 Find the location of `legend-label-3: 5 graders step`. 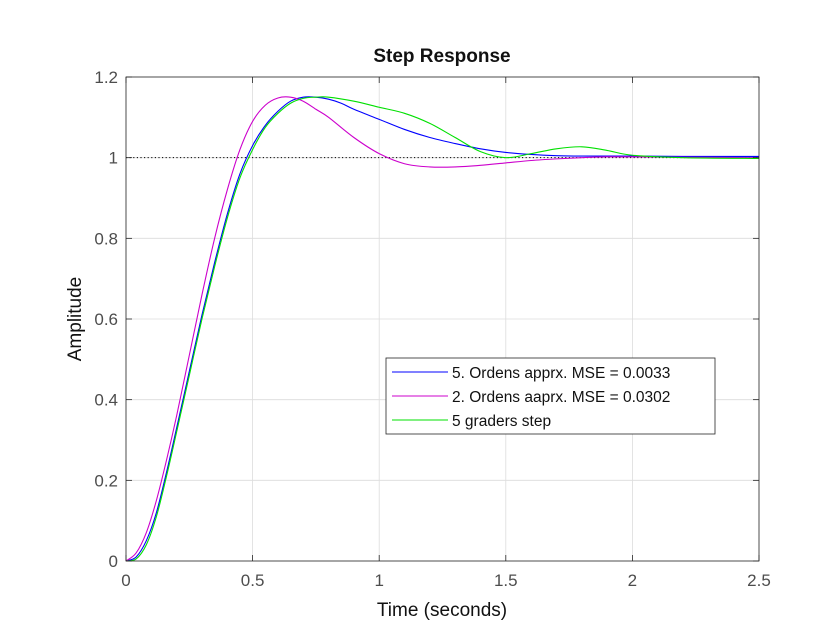

legend-label-3: 5 graders step is located at coordinates (501, 421).